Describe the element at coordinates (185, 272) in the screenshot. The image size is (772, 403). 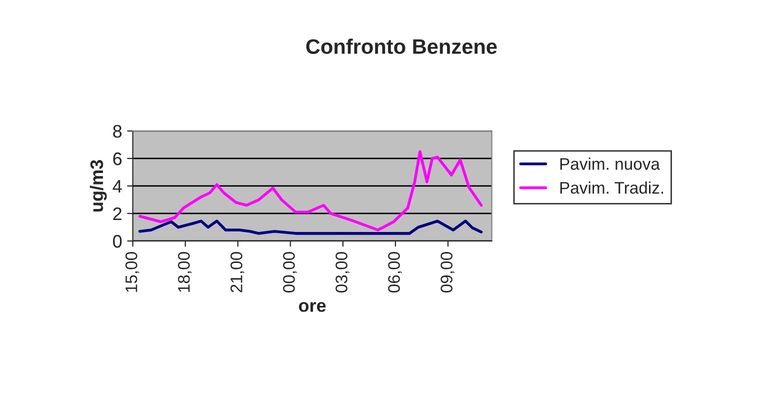
I see `x-tick-label: 18,00` at that location.